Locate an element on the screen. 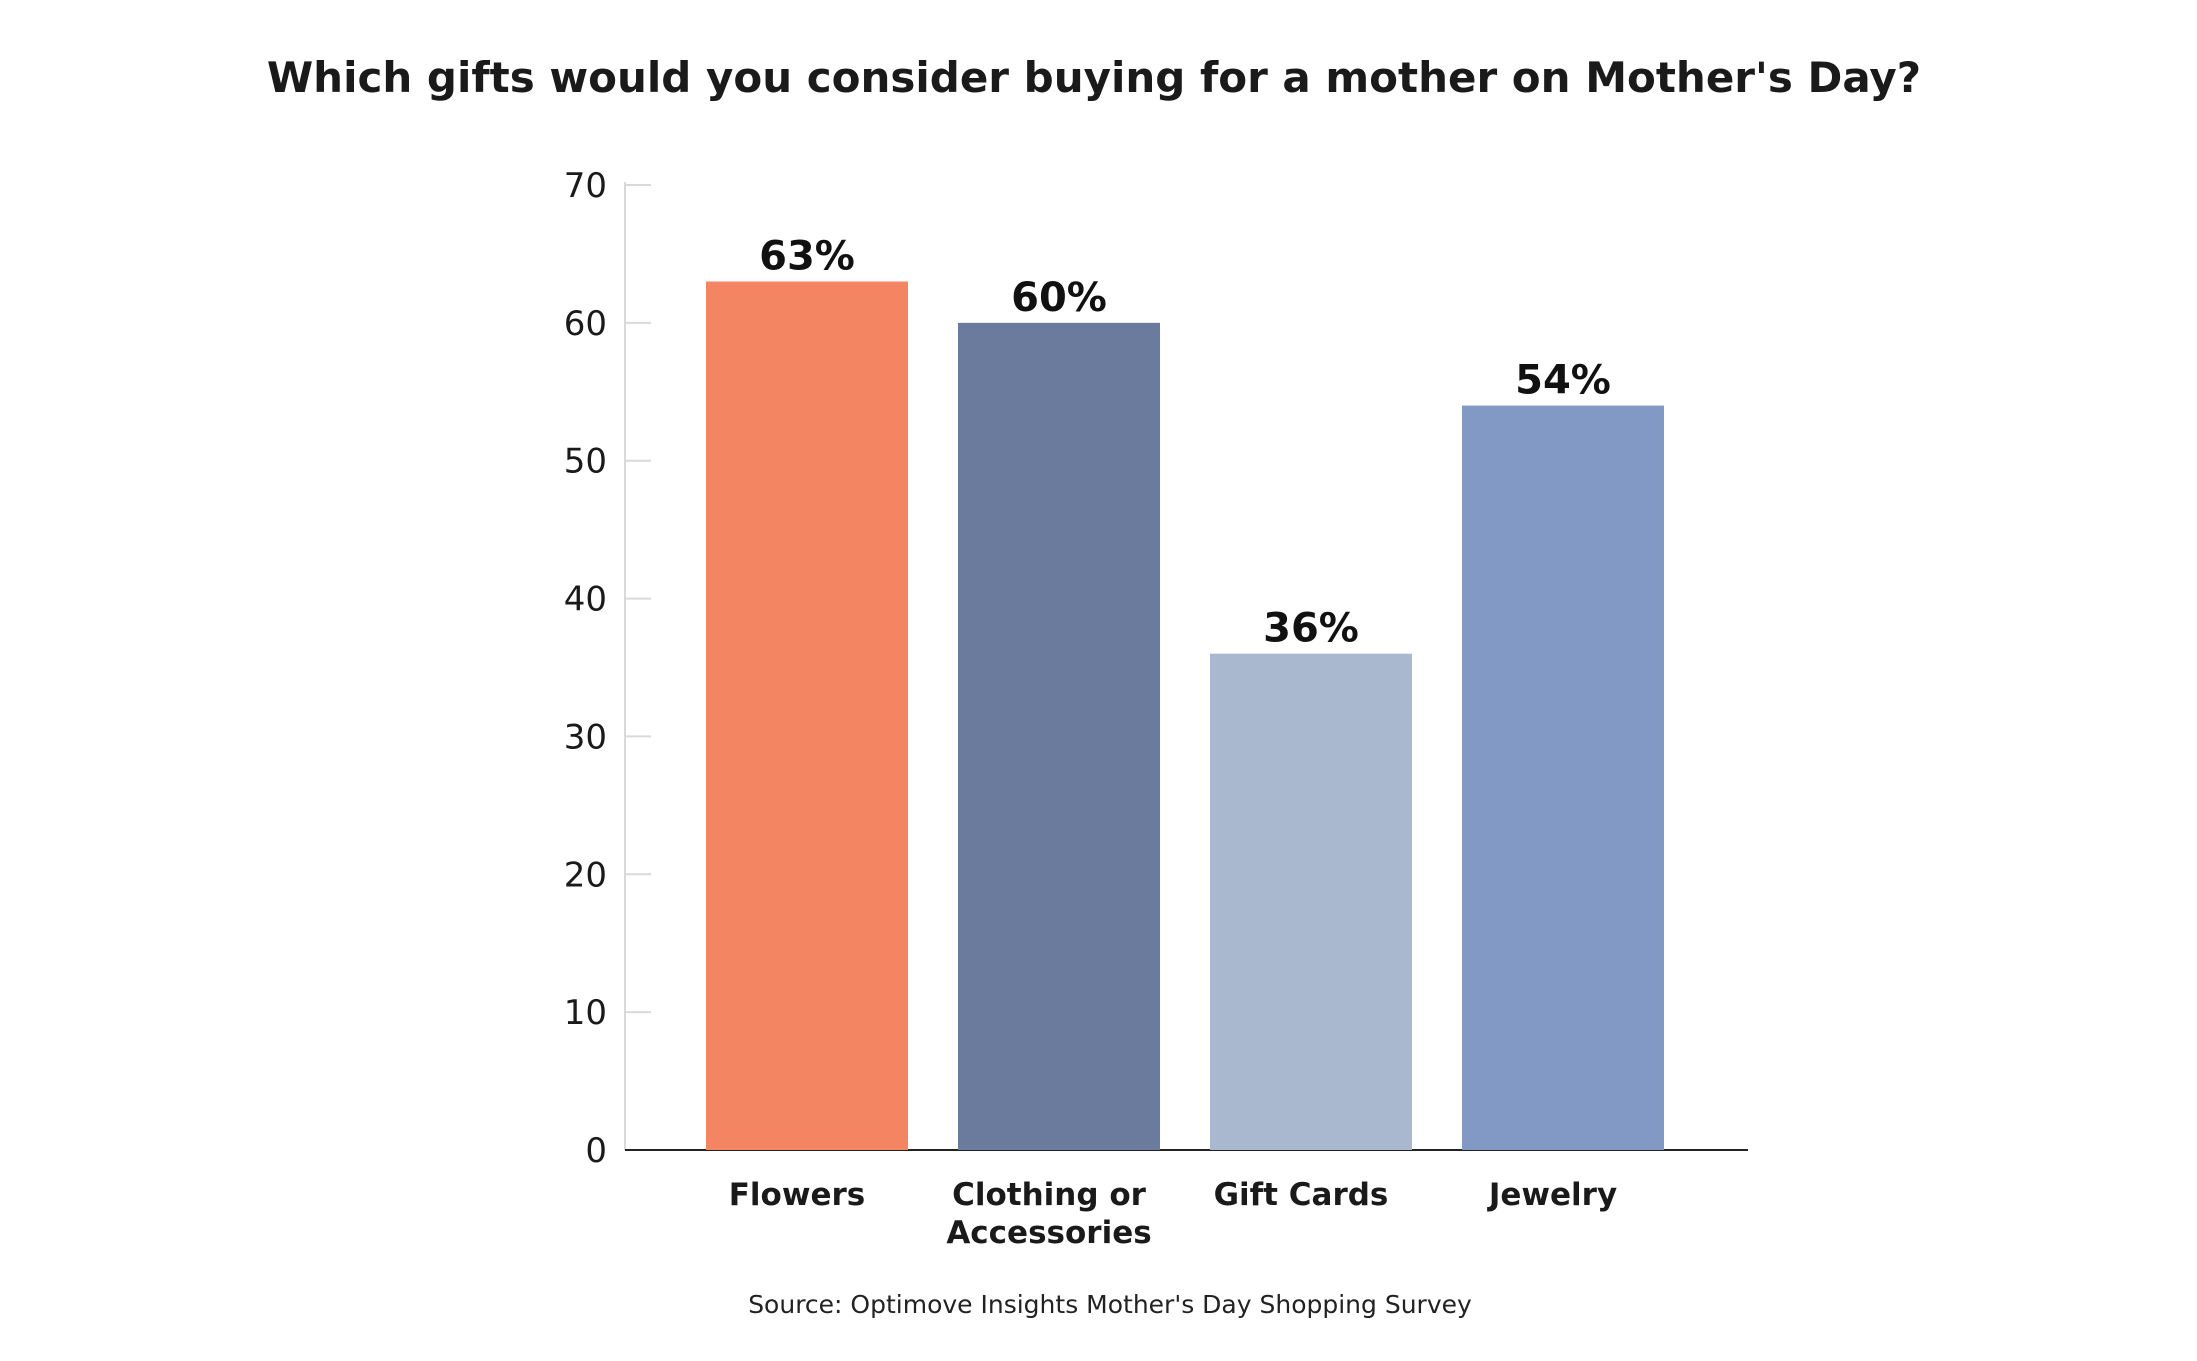  x-tick-label: Accessories is located at coordinates (1048, 1233).